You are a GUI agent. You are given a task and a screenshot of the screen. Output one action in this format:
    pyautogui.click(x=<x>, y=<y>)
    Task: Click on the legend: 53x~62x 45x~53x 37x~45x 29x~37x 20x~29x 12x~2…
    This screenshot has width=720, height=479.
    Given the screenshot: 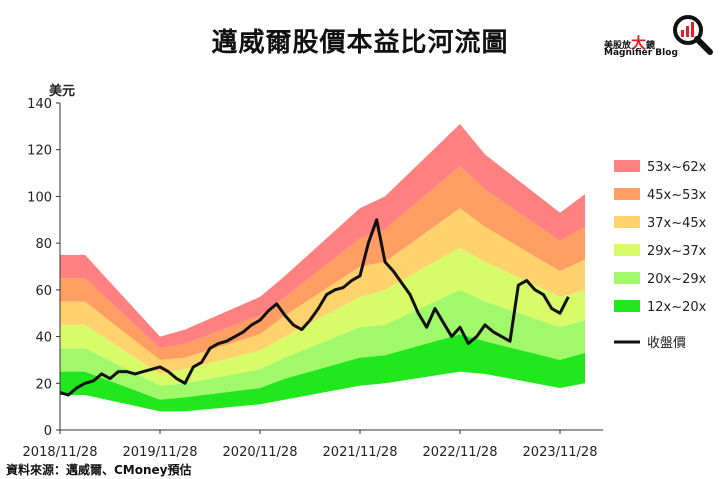 What is the action you would take?
    pyautogui.click(x=660, y=255)
    